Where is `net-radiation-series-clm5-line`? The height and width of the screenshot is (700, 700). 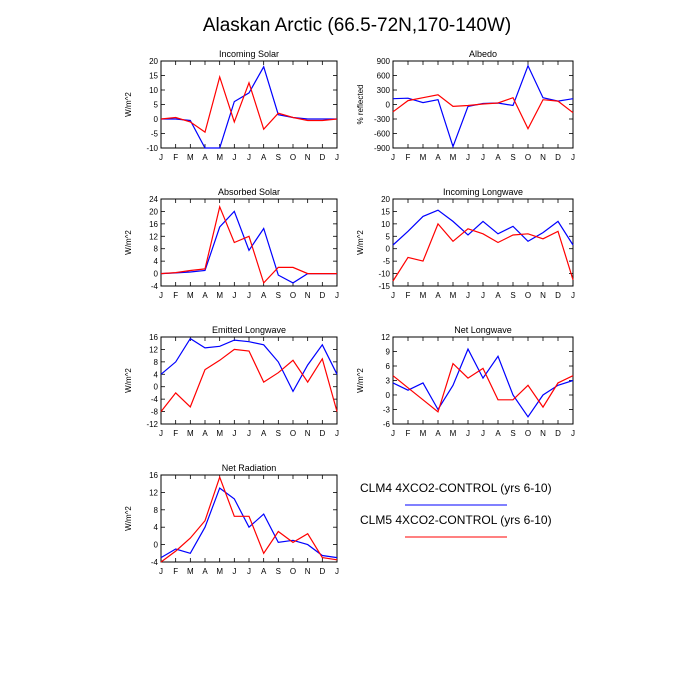 net-radiation-series-clm5-line is located at coordinates (249, 519).